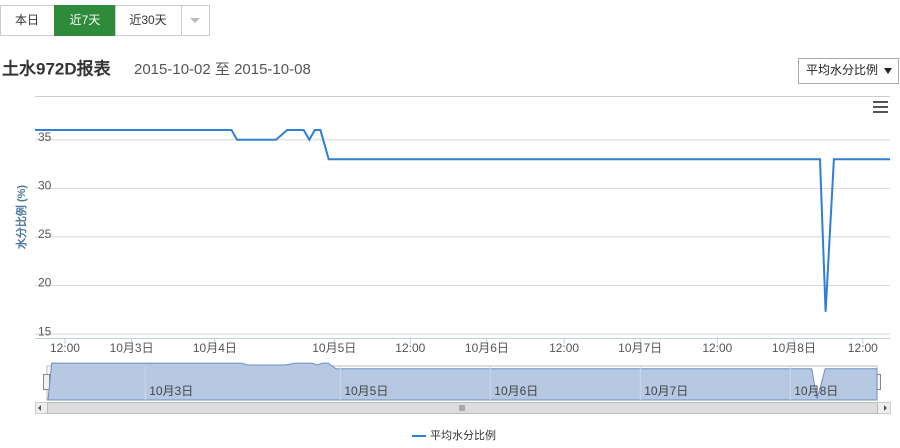 The width and height of the screenshot is (900, 448). Describe the element at coordinates (366, 391) in the screenshot. I see `navigator-tick-label: 10月5日` at that location.